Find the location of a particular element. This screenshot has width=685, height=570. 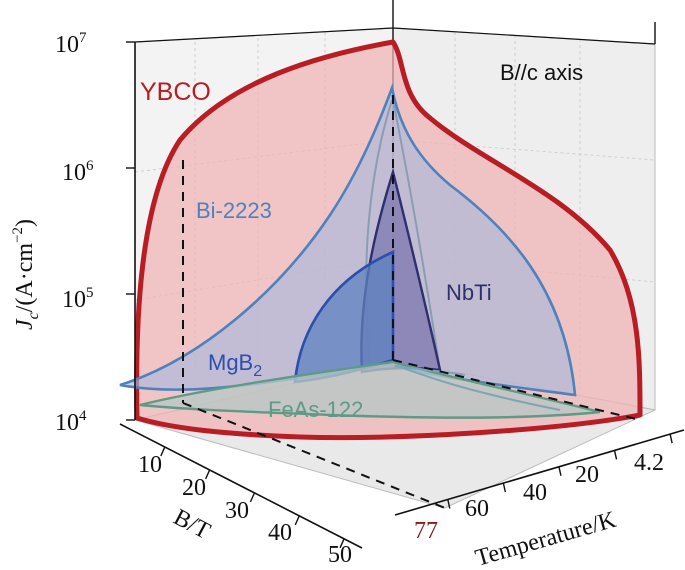

b-tick-labels: 10 20 30 40 50 is located at coordinates (245, 510).